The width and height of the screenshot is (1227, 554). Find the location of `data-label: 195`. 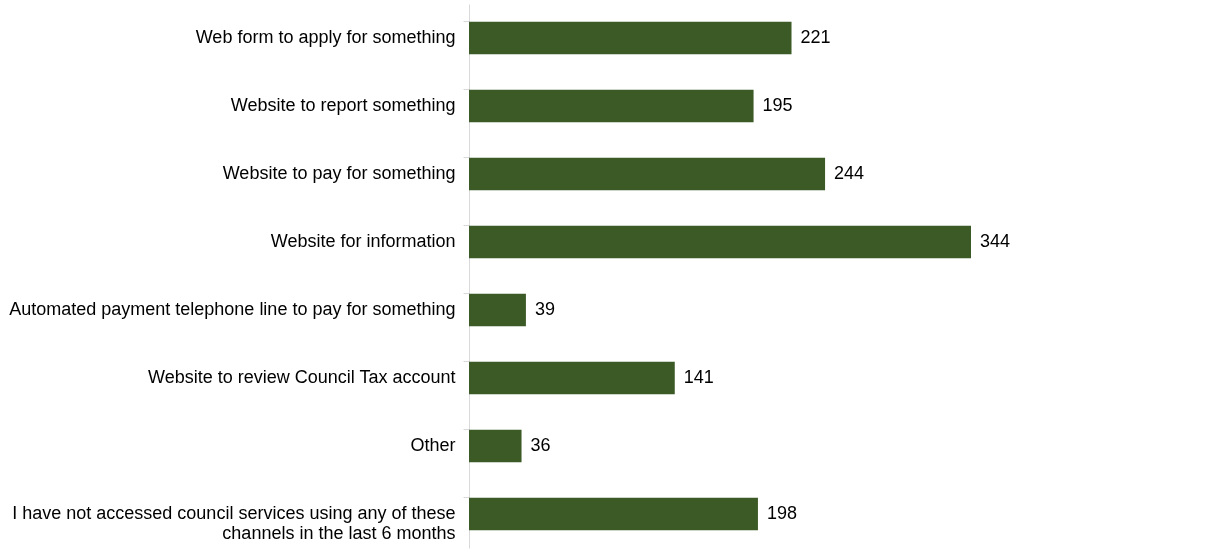

data-label: 195 is located at coordinates (777, 105).